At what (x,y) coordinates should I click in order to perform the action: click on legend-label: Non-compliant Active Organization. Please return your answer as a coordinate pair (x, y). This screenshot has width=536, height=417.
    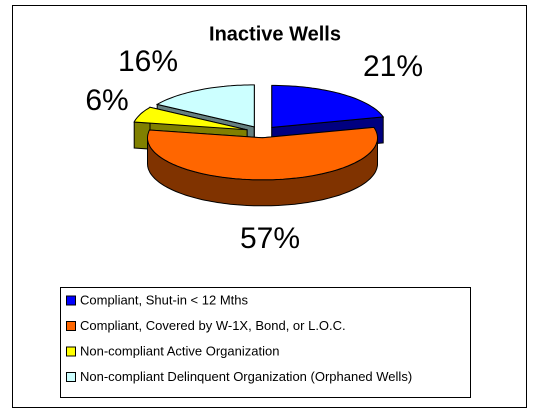
    Looking at the image, I should click on (179, 350).